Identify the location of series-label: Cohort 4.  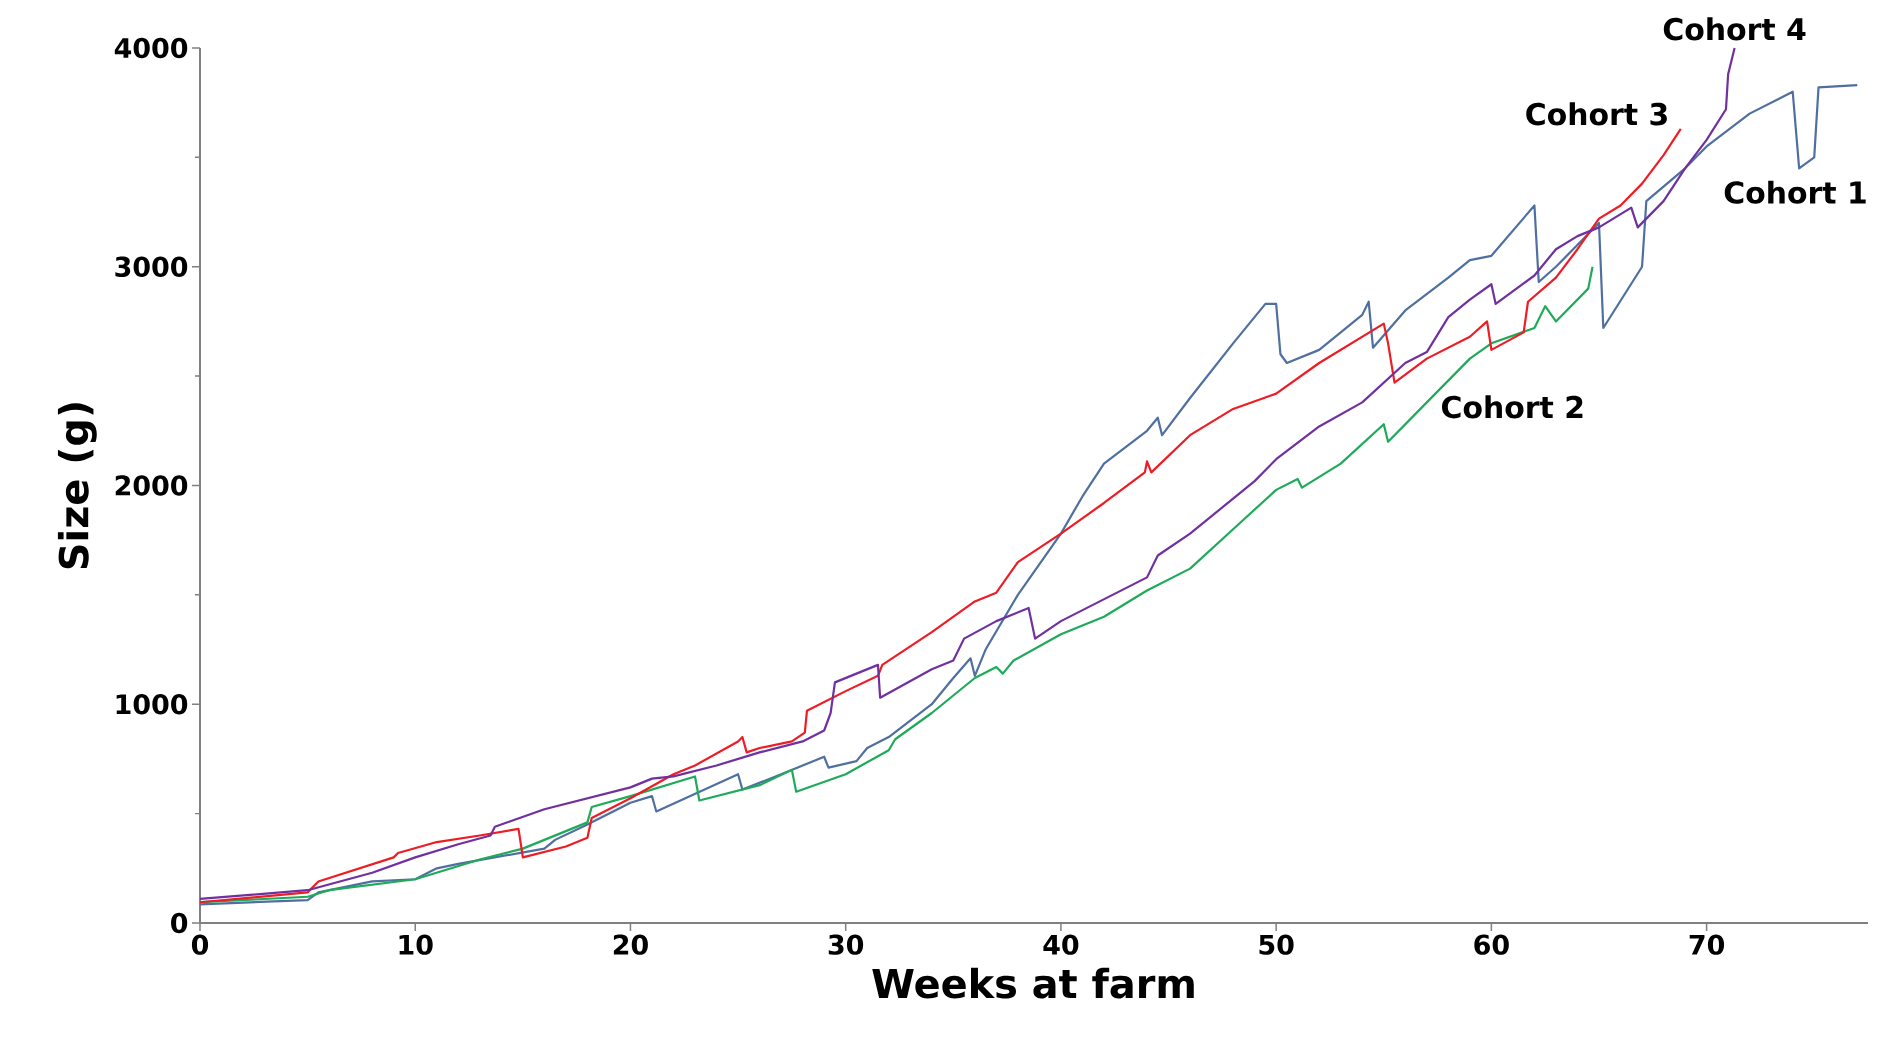
(1734, 29).